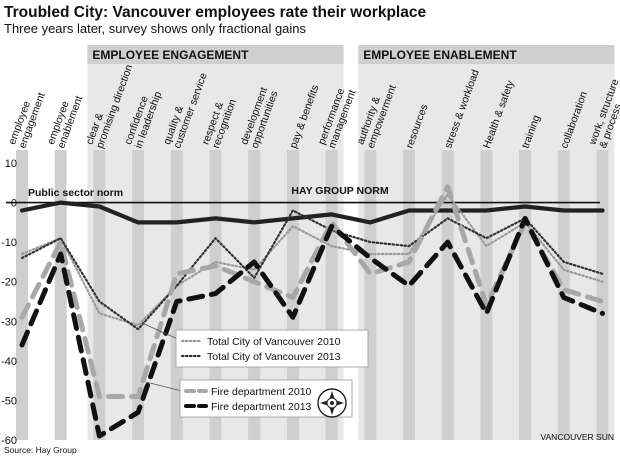 The width and height of the screenshot is (620, 458). What do you see at coordinates (303, 202) in the screenshot?
I see `series-hay` at bounding box center [303, 202].